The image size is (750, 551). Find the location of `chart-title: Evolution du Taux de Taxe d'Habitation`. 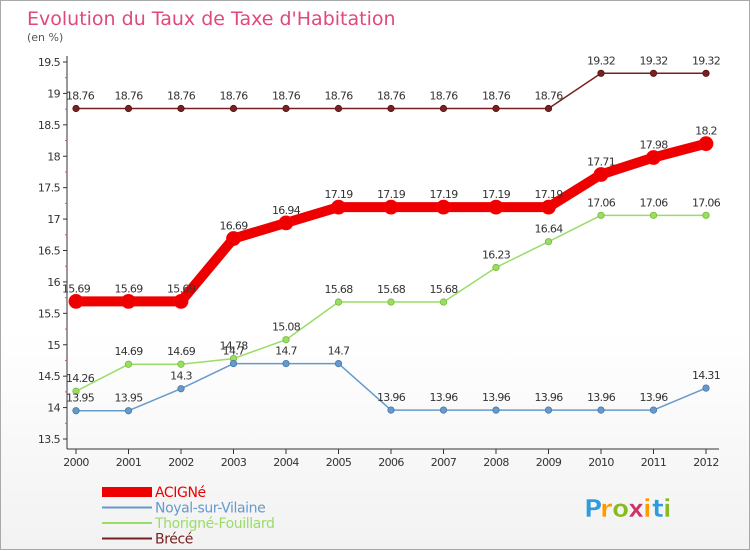

chart-title: Evolution du Taux de Taxe d'Habitation is located at coordinates (211, 19).